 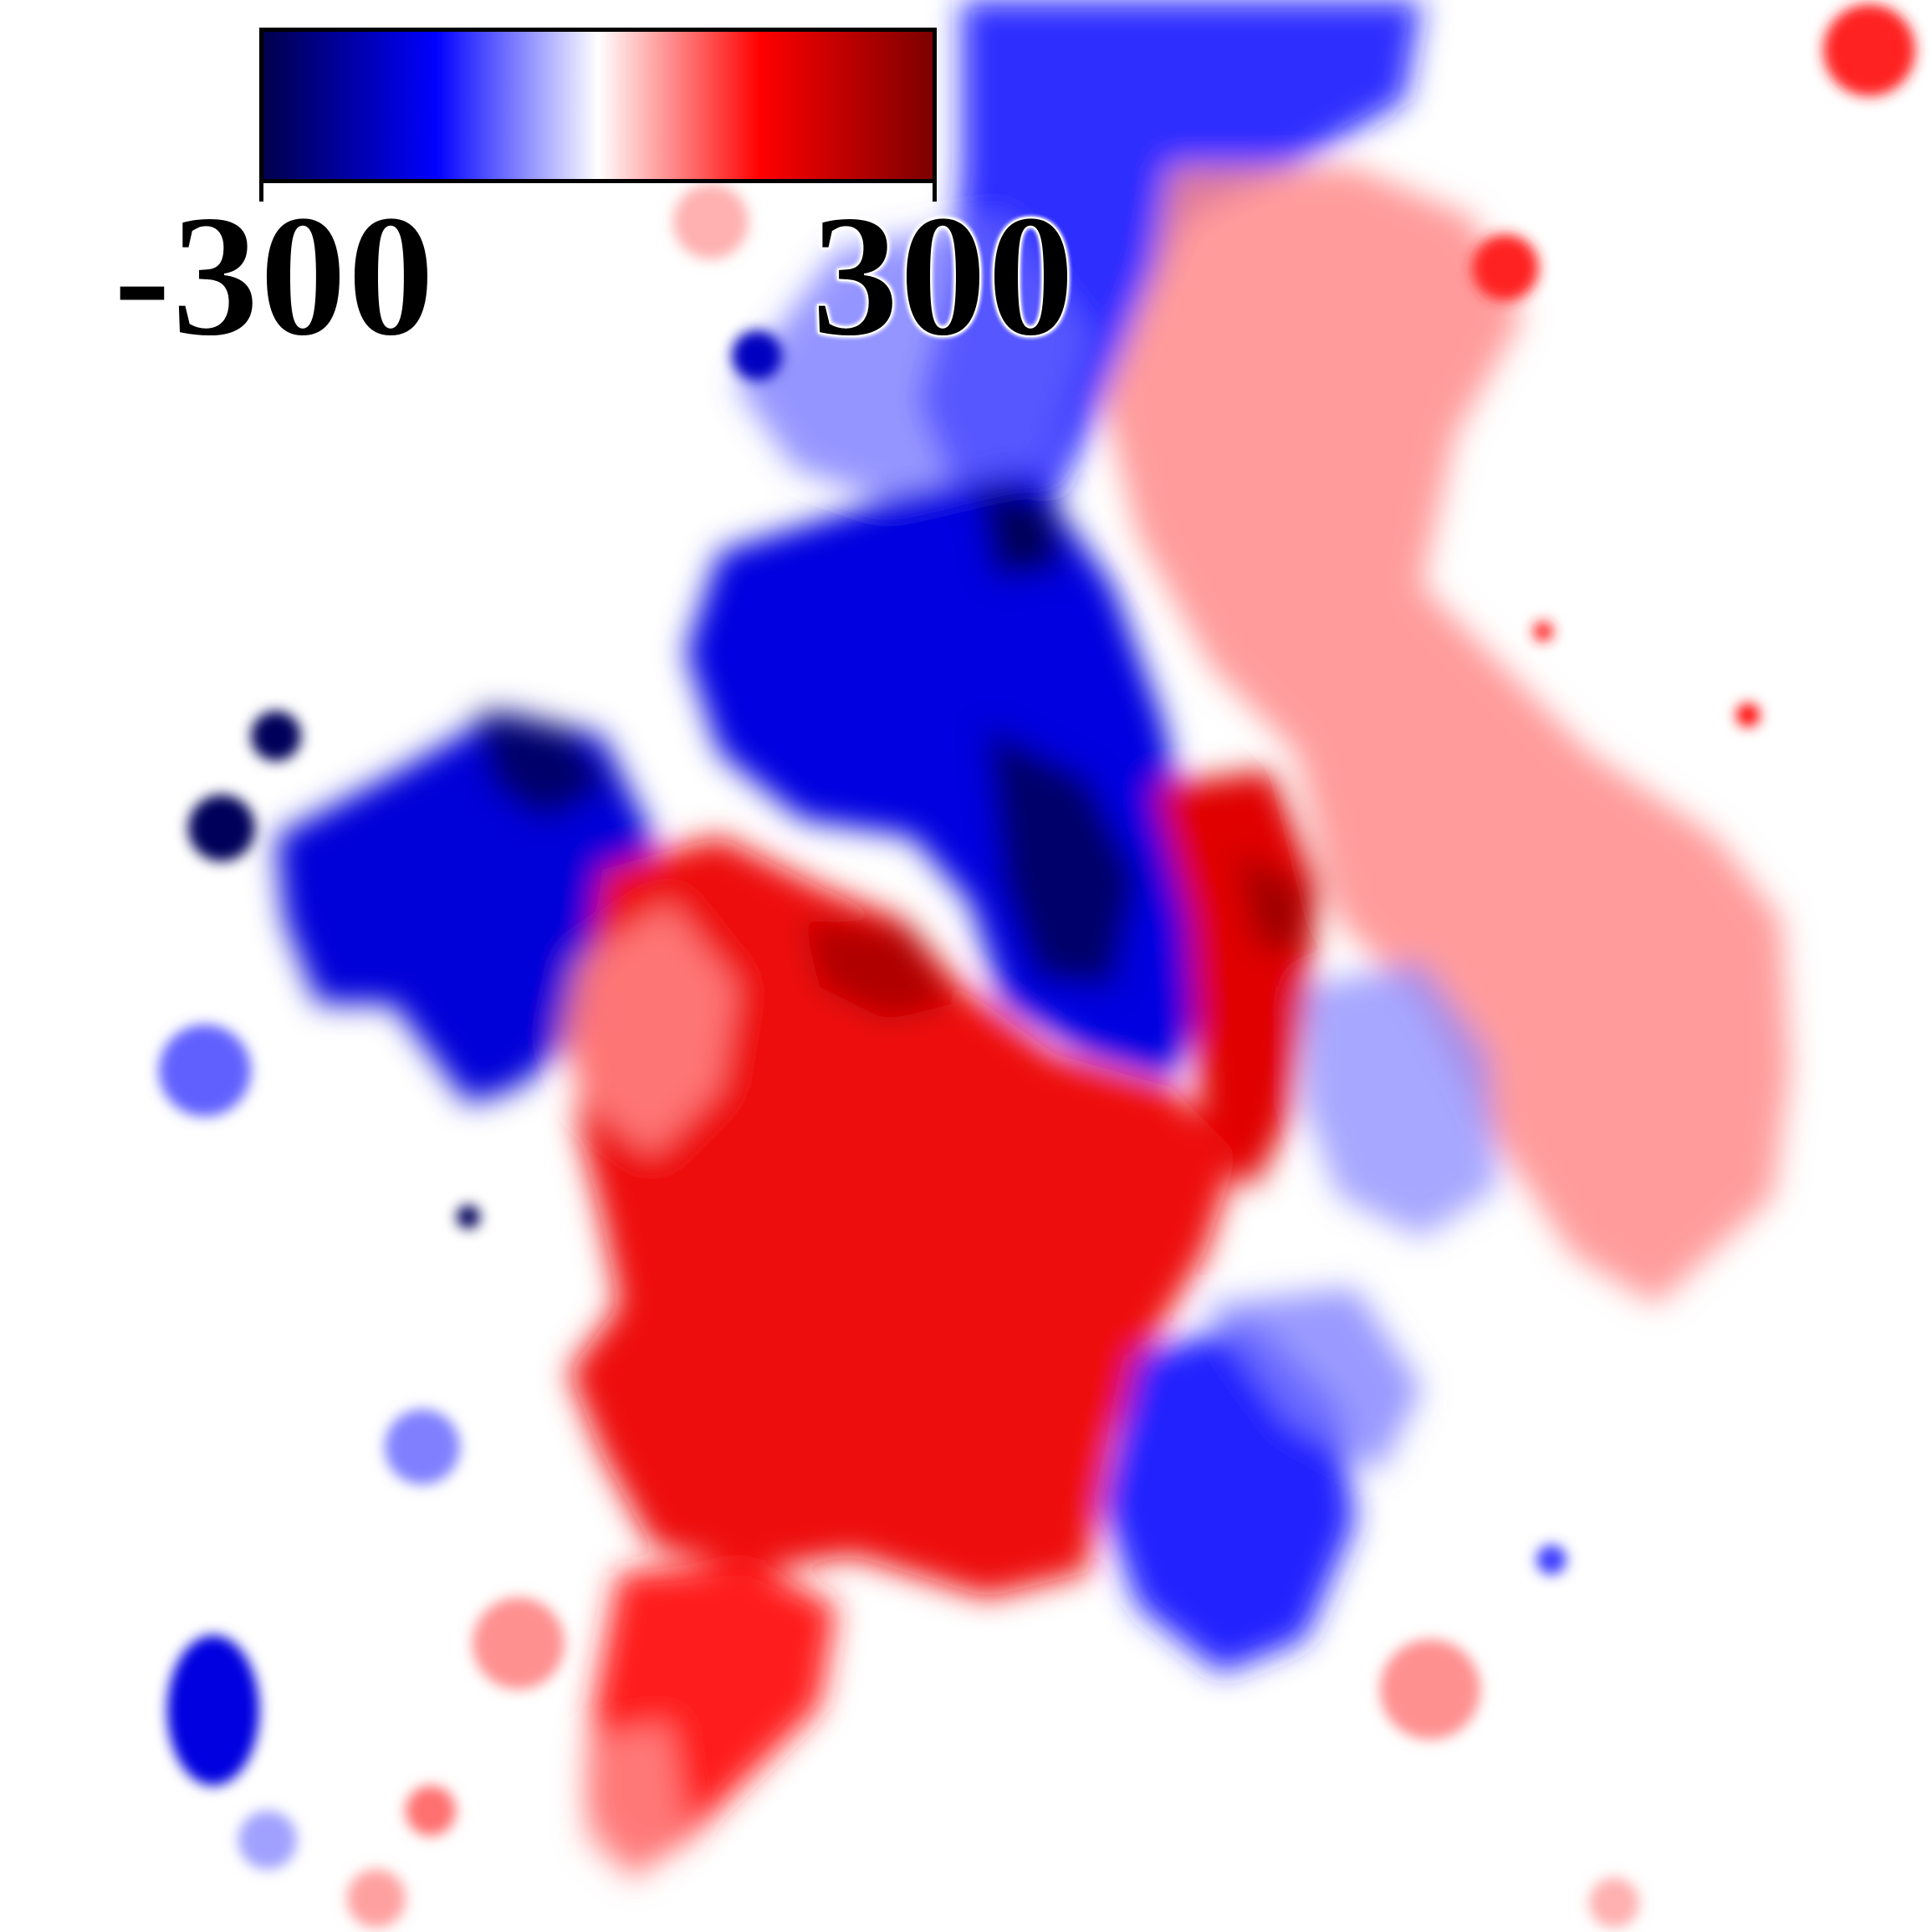 I want to click on colorbar, so click(x=598, y=105).